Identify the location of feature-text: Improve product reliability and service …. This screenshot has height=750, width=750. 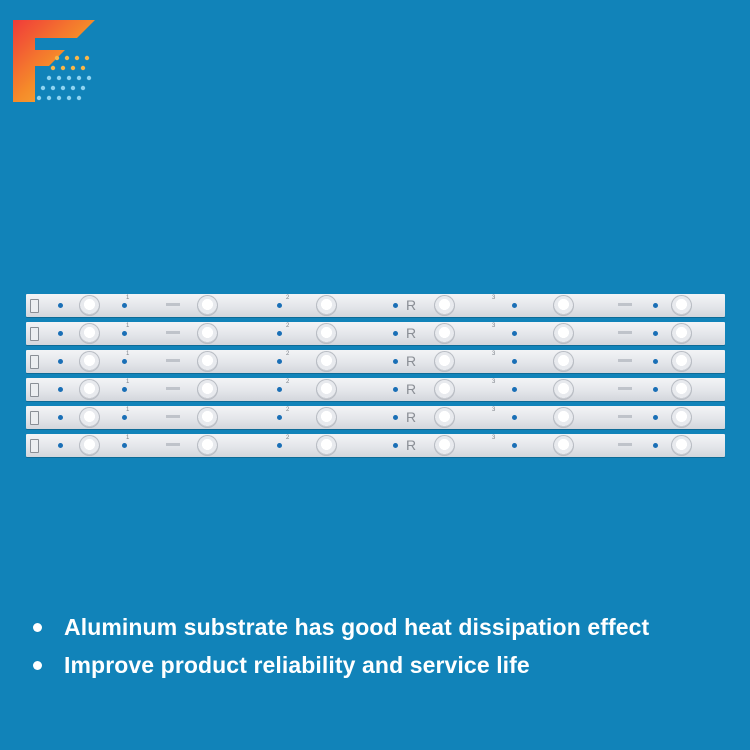
(297, 664).